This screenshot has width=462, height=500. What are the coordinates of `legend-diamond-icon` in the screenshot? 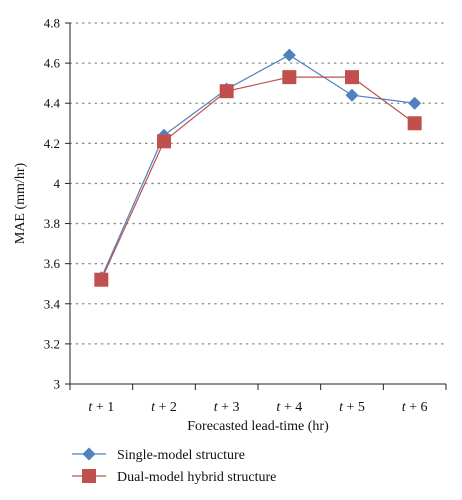 It's located at (89, 454).